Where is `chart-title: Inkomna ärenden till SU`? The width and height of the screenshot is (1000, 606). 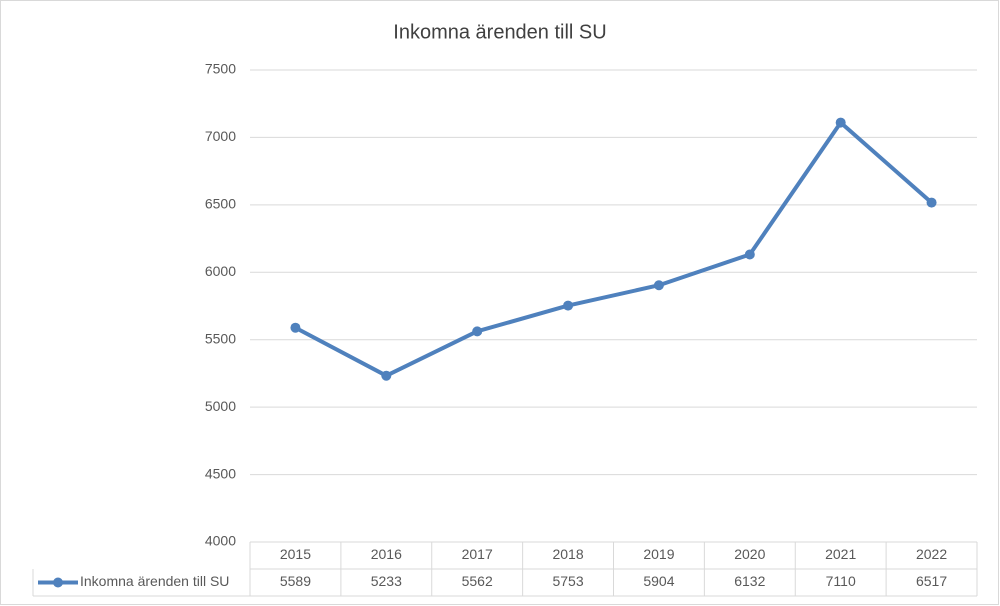
chart-title: Inkomna ärenden till SU is located at coordinates (499, 32).